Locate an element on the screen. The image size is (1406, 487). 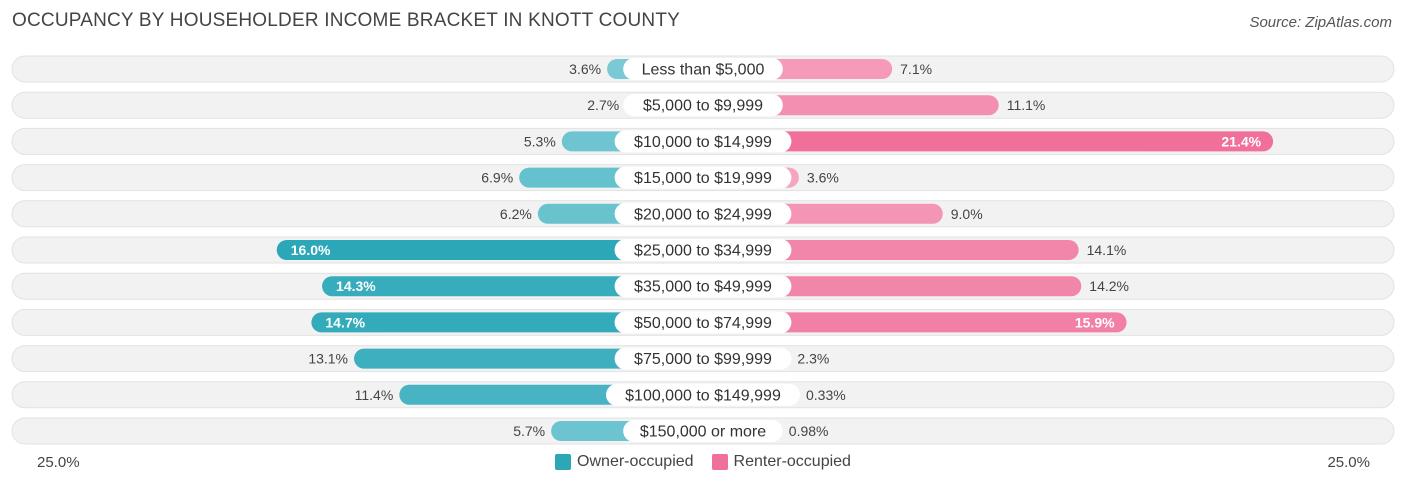
renter-value-label: 11.1% is located at coordinates (1026, 105).